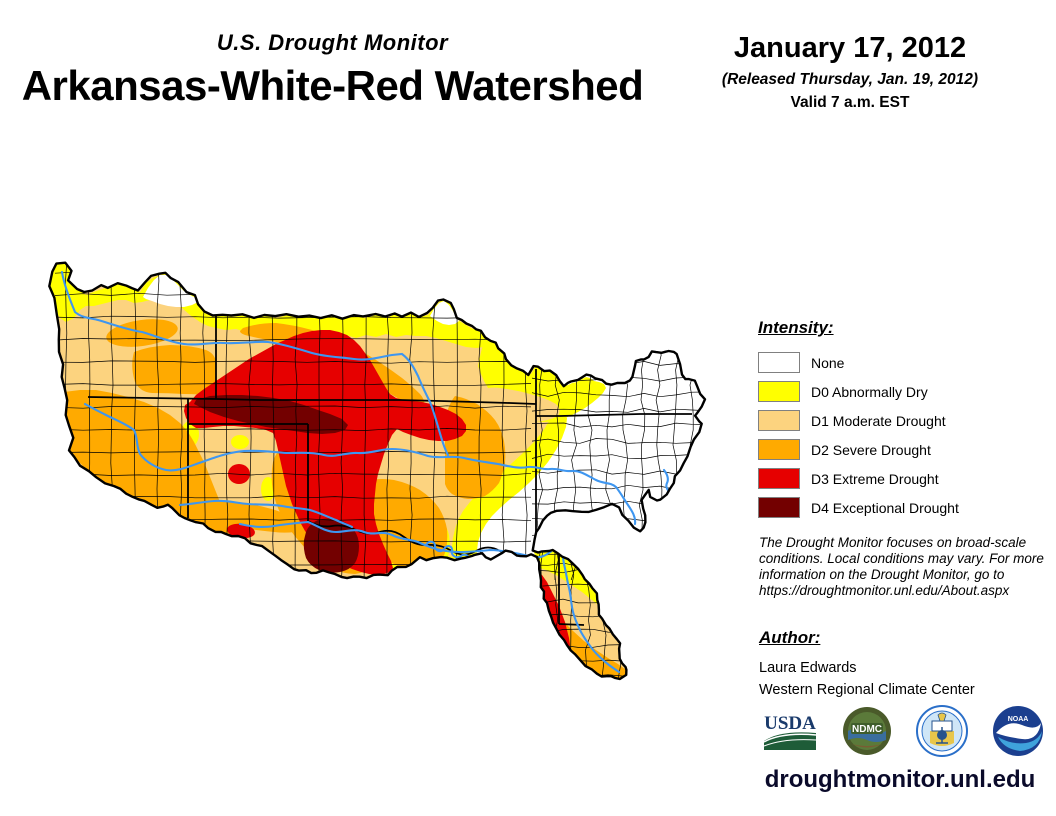  What do you see at coordinates (869, 391) in the screenshot?
I see `legend-label: D0 Abnormally Dry` at bounding box center [869, 391].